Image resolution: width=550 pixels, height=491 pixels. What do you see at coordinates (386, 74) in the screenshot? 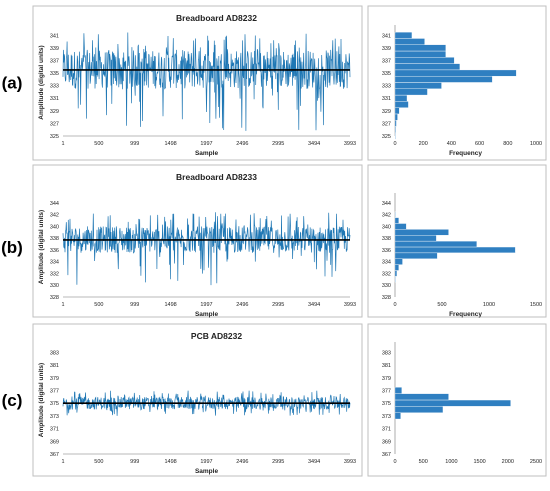
I see `y-tick-label: 335` at bounding box center [386, 74].